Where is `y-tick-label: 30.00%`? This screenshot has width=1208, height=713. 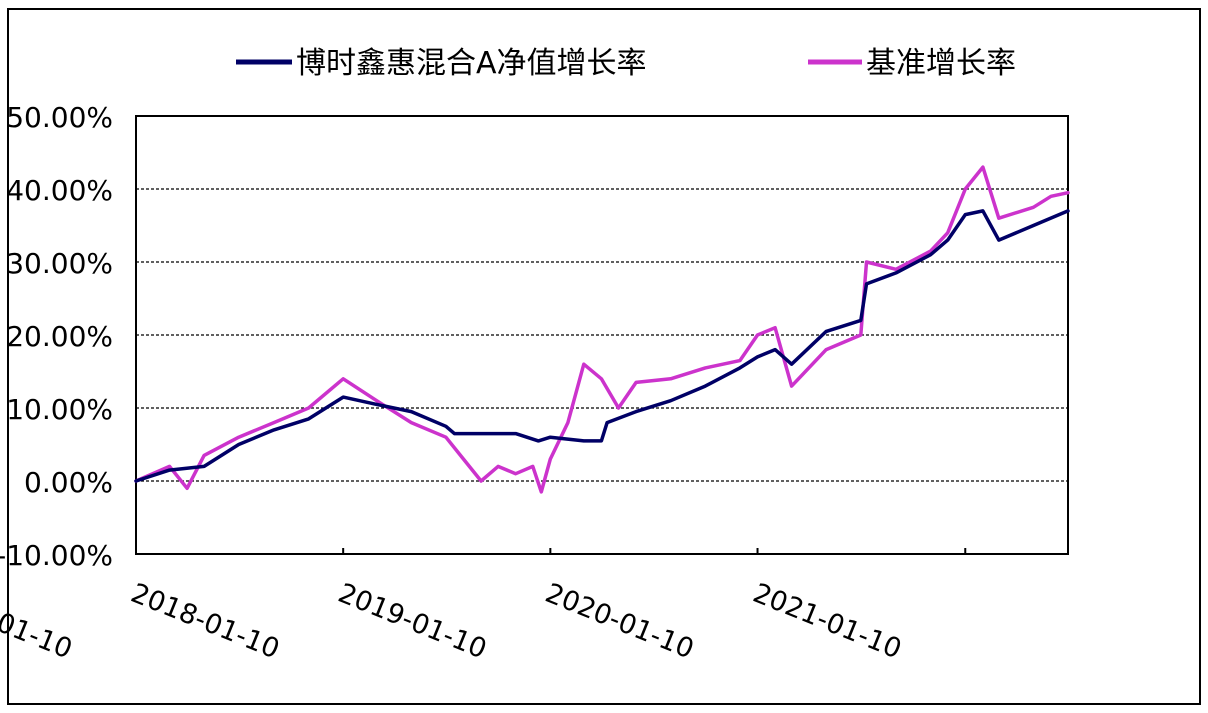 y-tick-label: 30.00% is located at coordinates (59, 263).